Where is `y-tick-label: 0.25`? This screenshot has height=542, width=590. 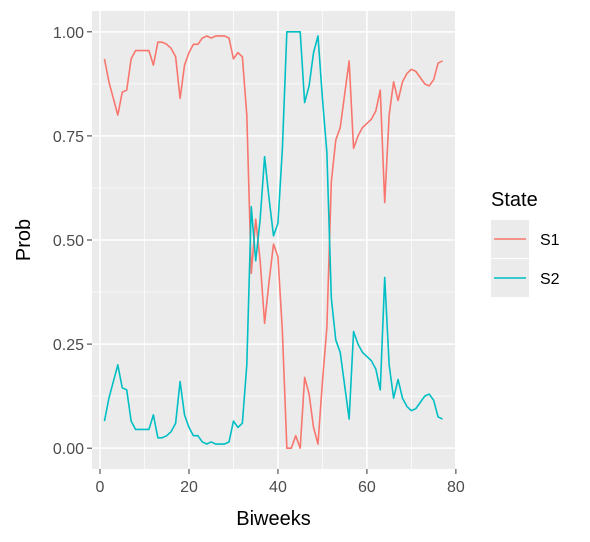 y-tick-label: 0.25 is located at coordinates (68, 345).